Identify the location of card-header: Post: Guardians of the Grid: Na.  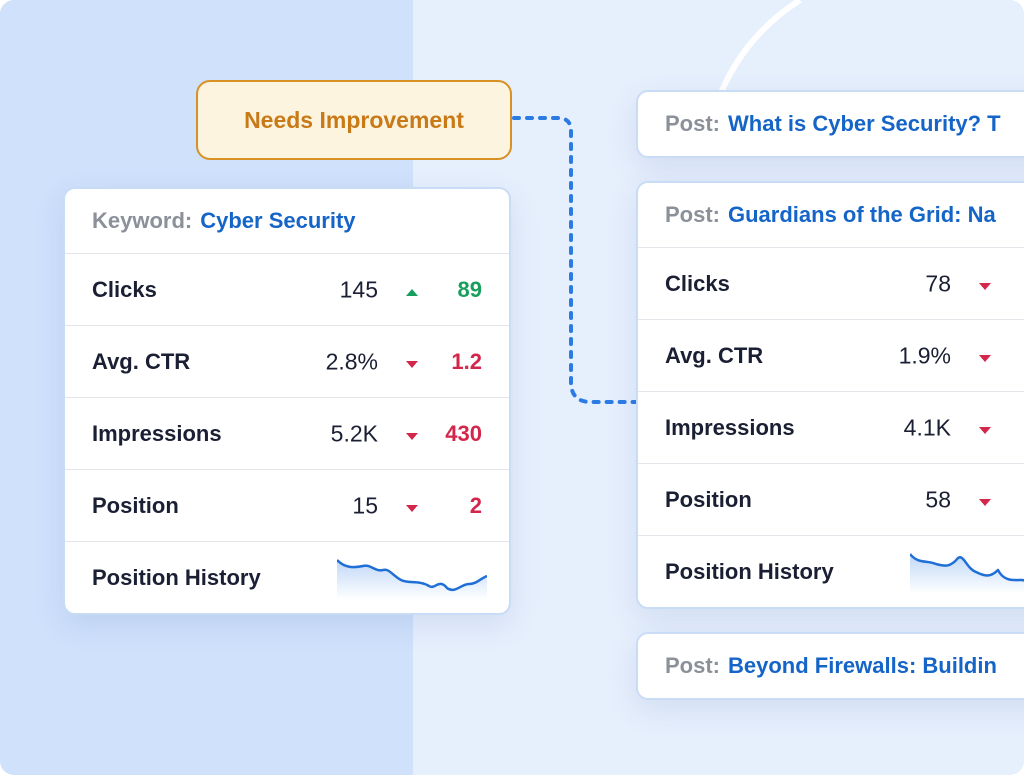
(831, 215).